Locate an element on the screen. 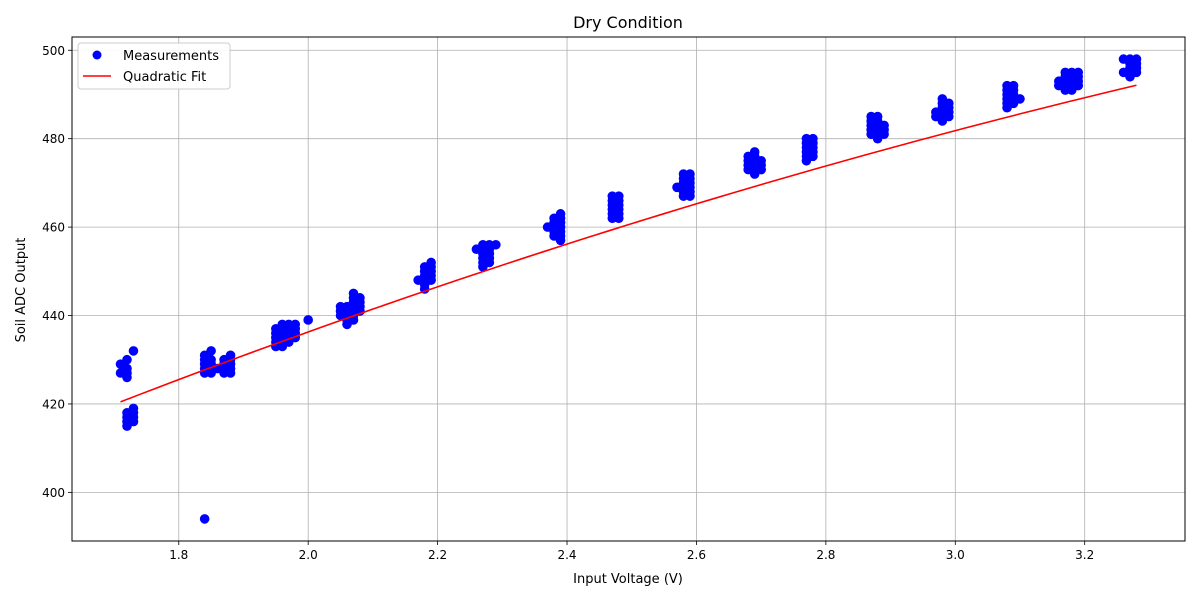 The image size is (1200, 600). y-axis-ticks: 400 420 440 460 480 500 is located at coordinates (57, 272).